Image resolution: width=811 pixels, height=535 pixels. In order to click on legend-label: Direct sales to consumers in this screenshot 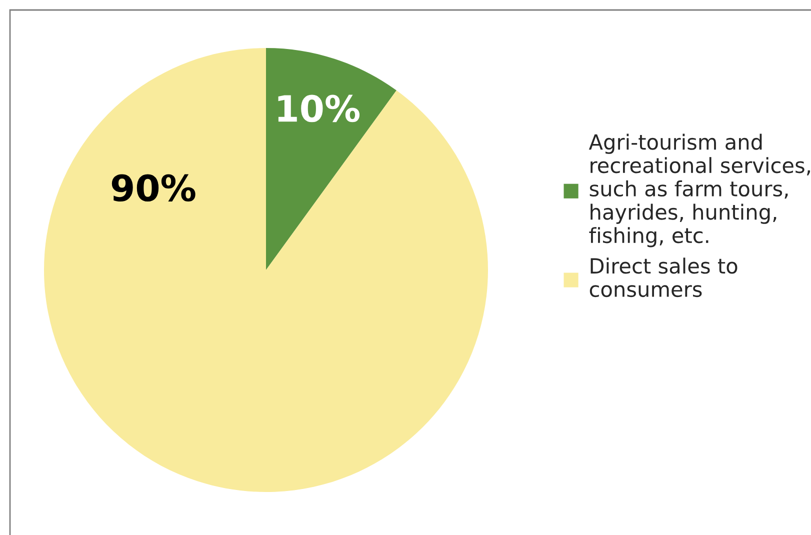, I will do `click(664, 278)`.